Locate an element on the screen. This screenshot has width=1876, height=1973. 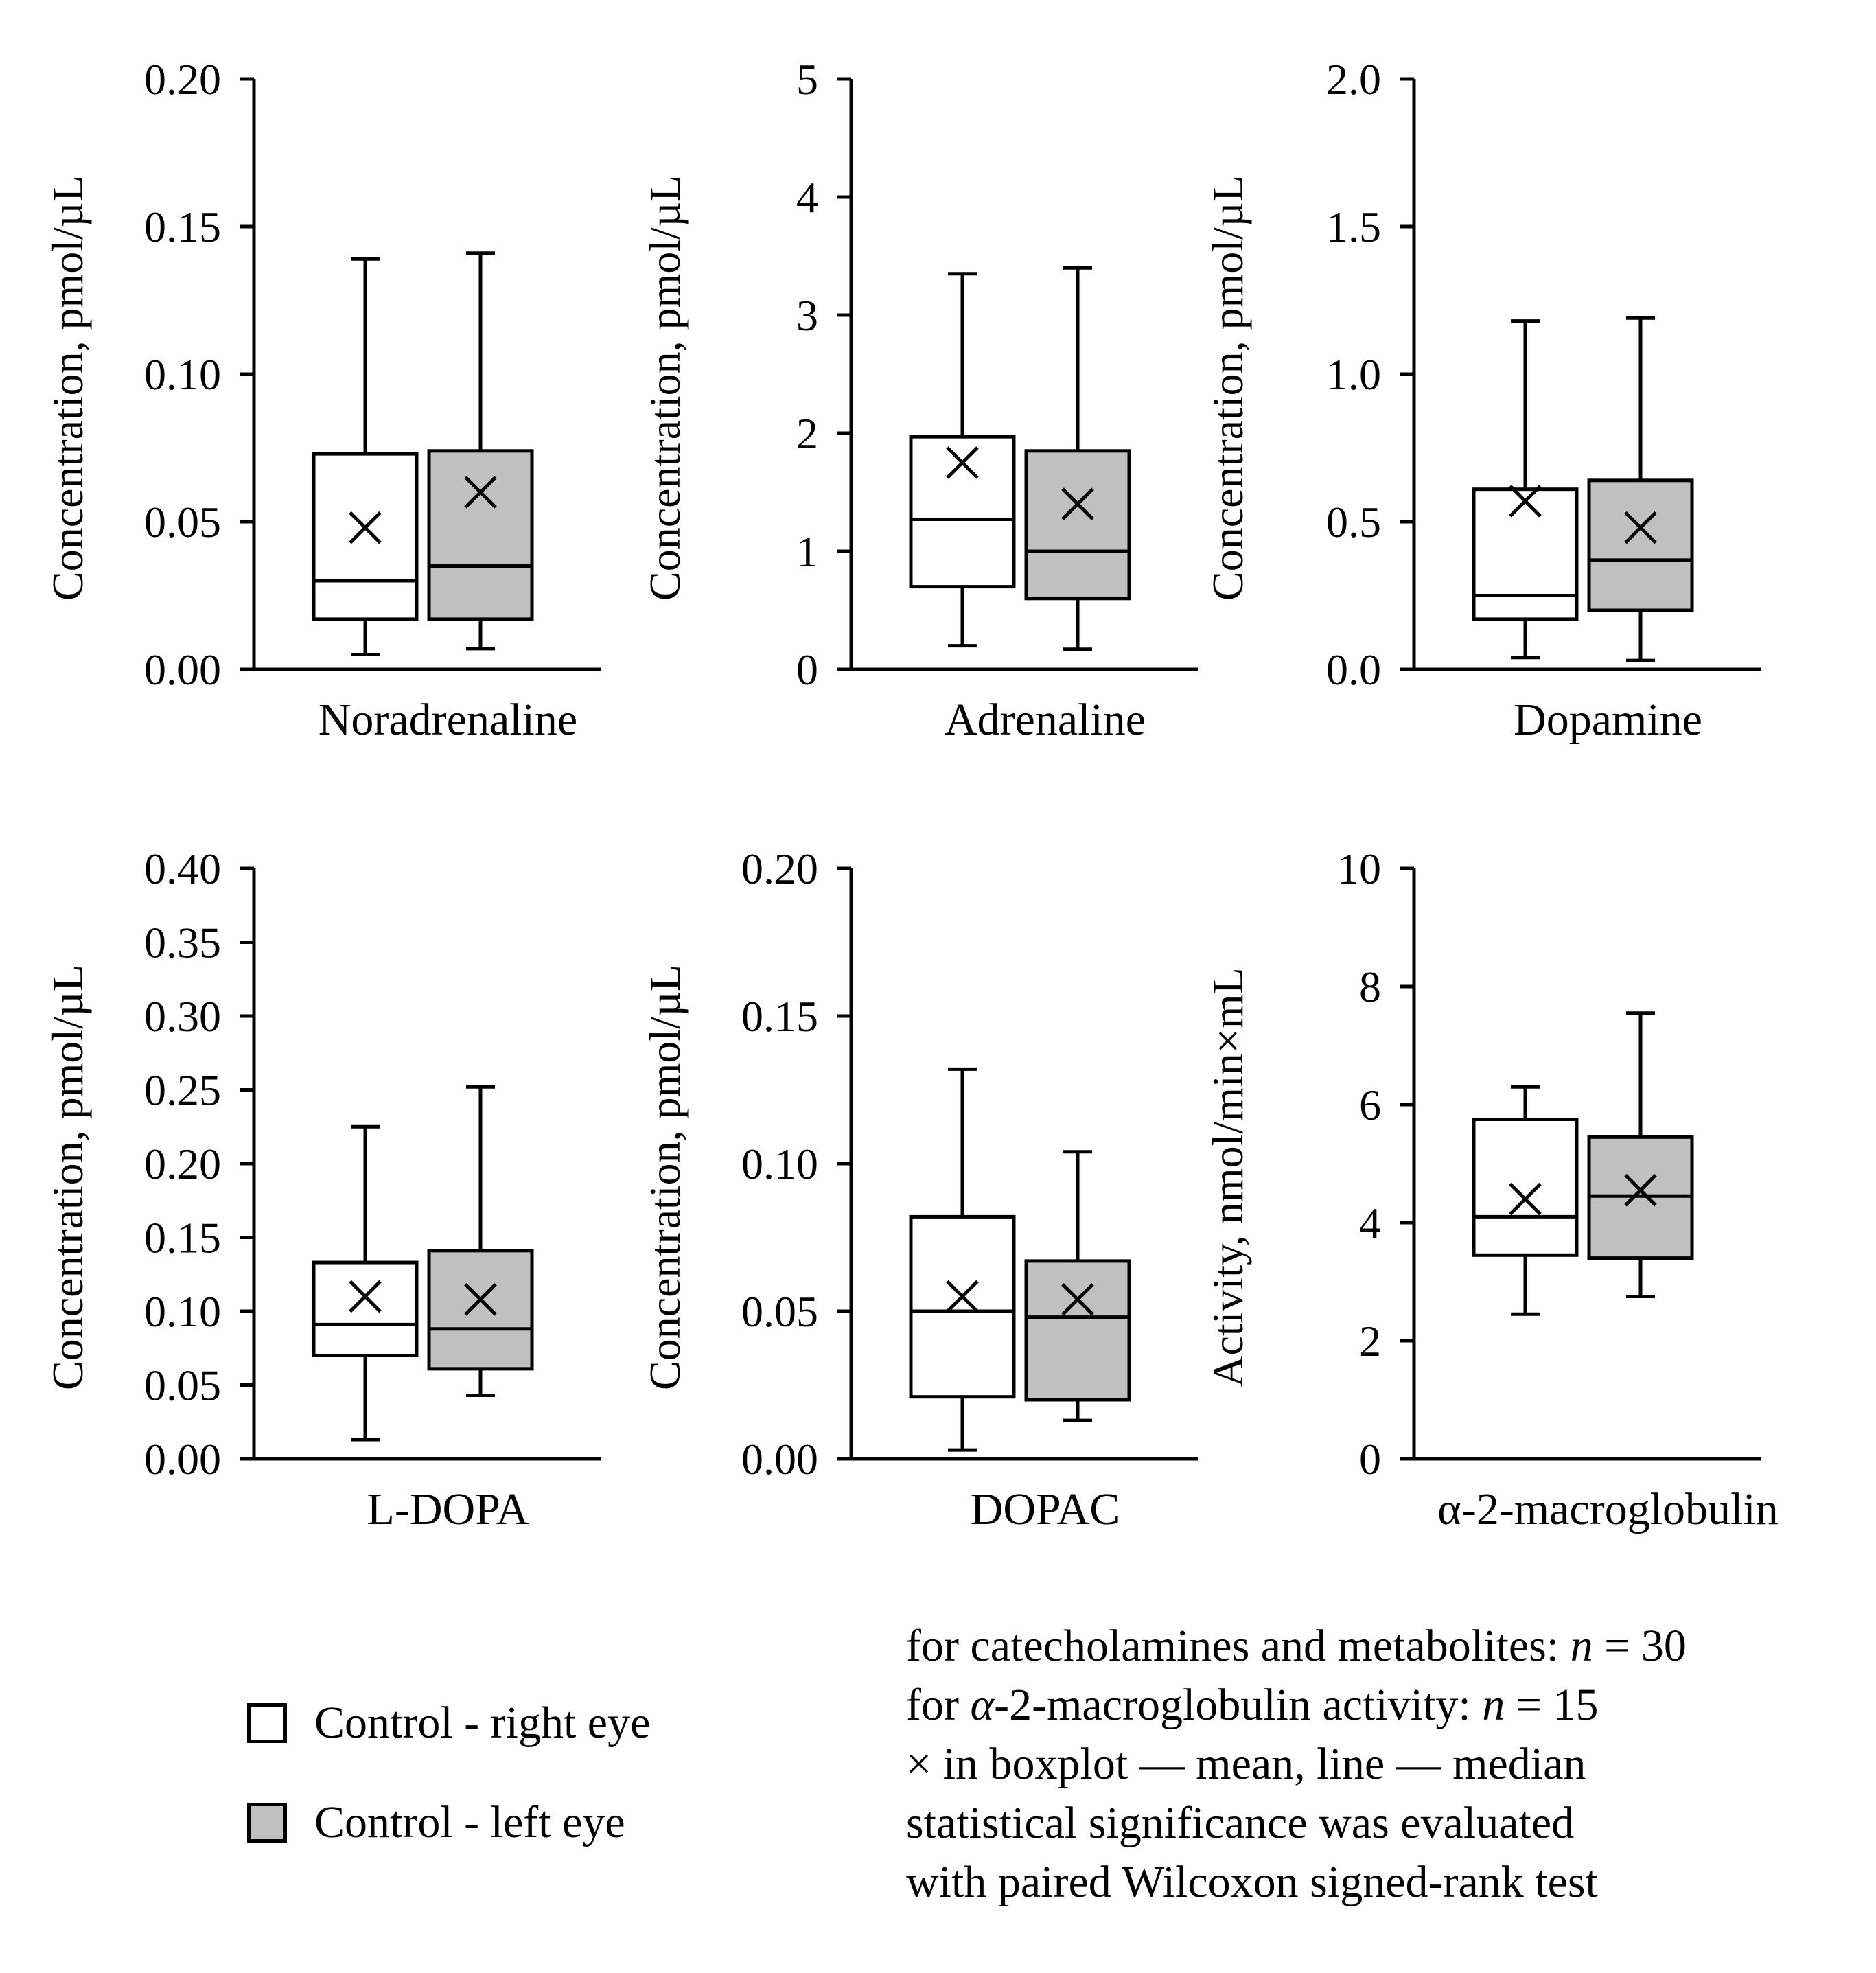
chart-adrenaline: 0 1 2 3 4 5 Concentration, pmol/µL Adrenaline is located at coordinates (919, 400).